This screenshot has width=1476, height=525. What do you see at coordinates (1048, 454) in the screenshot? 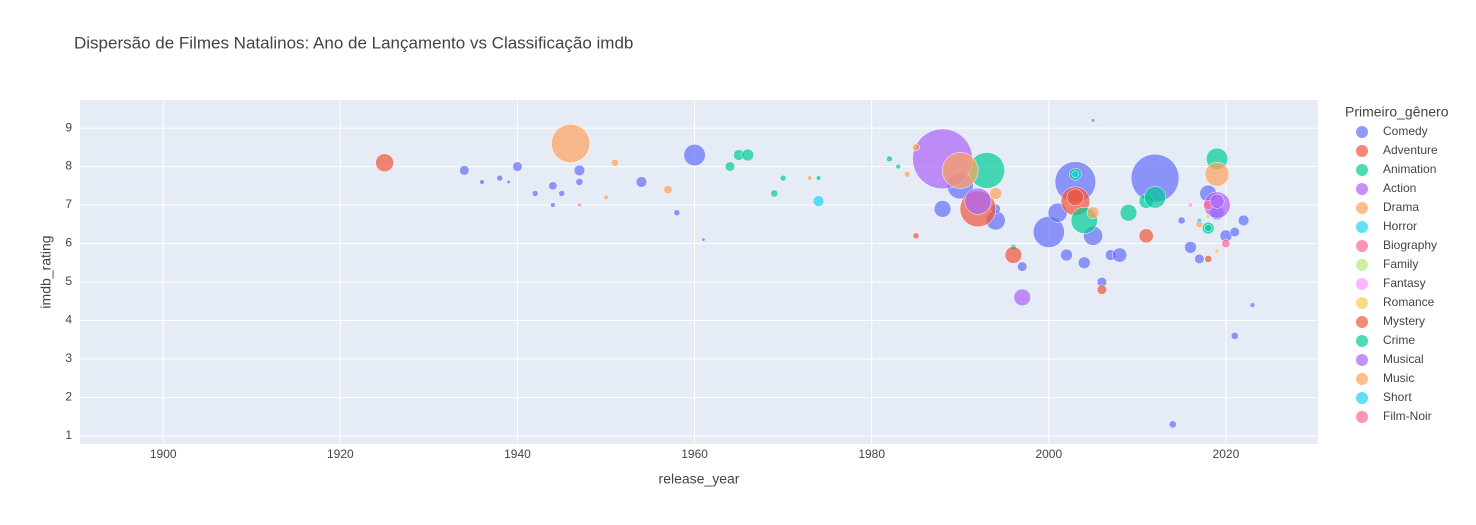
I see `x-tick-label: 2000` at bounding box center [1048, 454].